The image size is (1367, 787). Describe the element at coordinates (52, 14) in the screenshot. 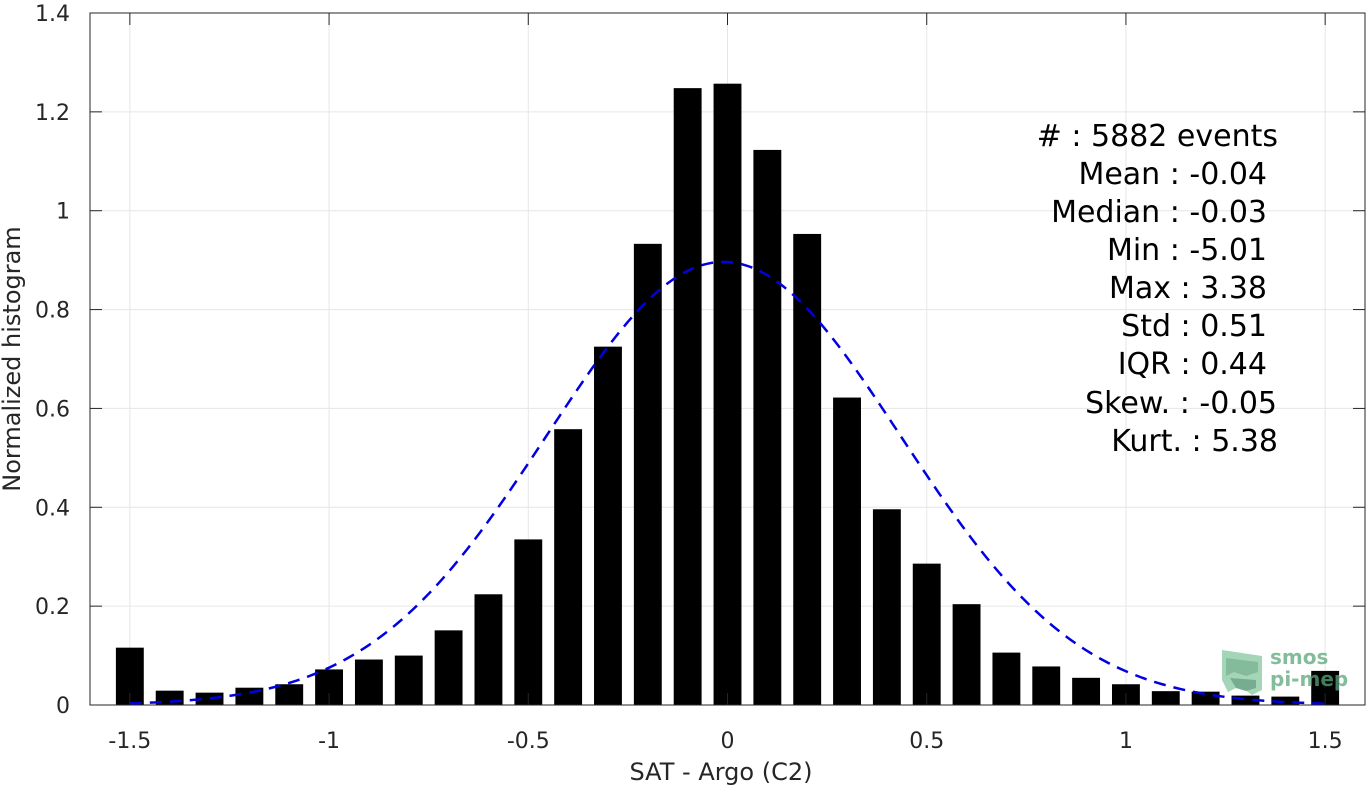

I see `y-tick-label: 1.4` at that location.